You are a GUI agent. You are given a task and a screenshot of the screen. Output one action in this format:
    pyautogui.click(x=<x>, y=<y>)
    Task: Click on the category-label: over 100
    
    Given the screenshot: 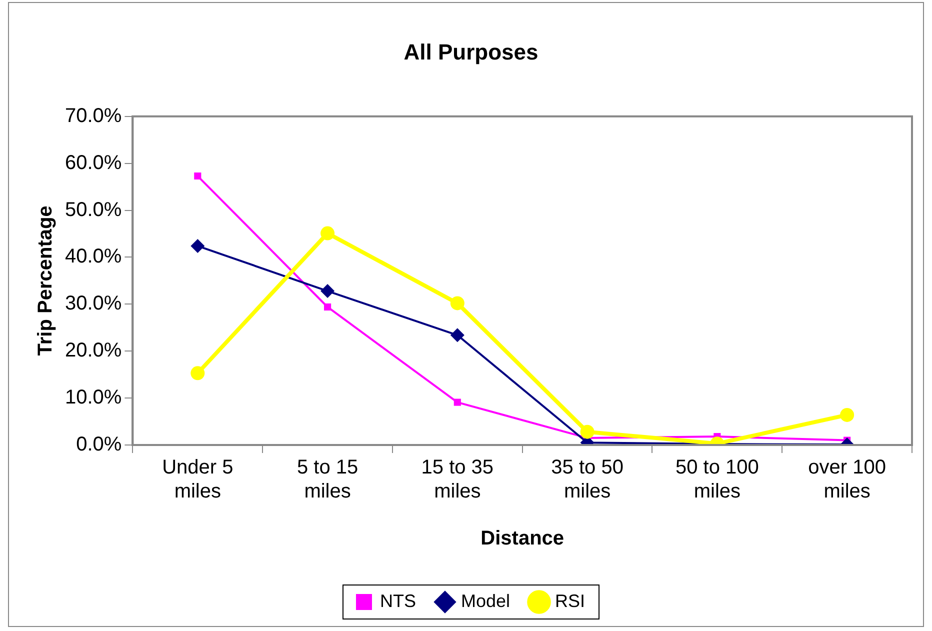 What is the action you would take?
    pyautogui.click(x=847, y=467)
    